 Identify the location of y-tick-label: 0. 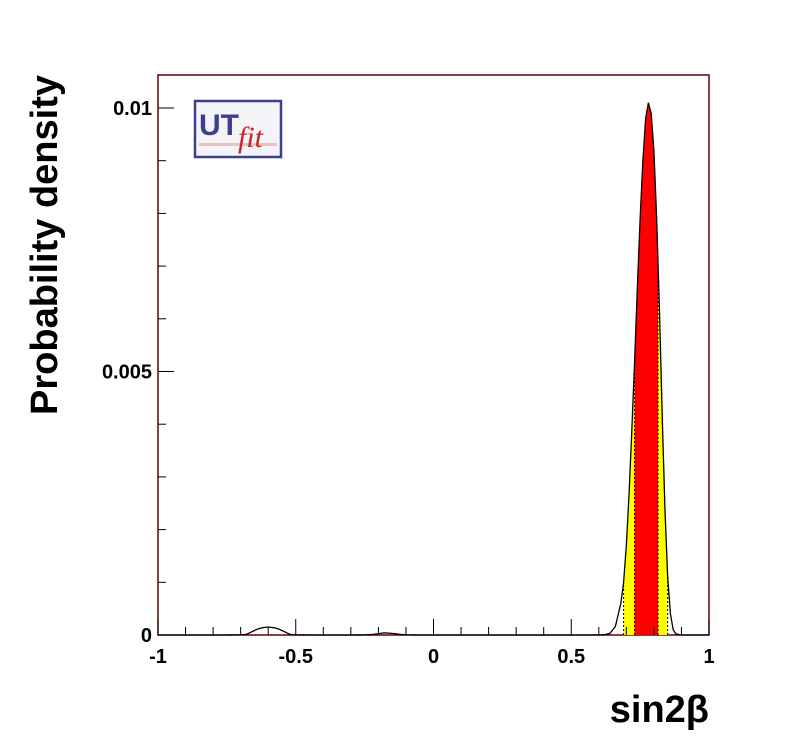
(146, 636).